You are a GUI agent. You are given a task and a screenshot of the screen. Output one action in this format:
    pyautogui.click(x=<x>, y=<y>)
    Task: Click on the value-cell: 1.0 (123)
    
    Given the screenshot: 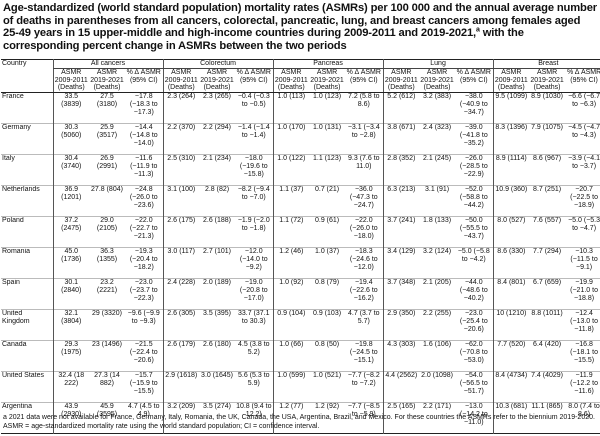 What is the action you would take?
    pyautogui.click(x=327, y=96)
    